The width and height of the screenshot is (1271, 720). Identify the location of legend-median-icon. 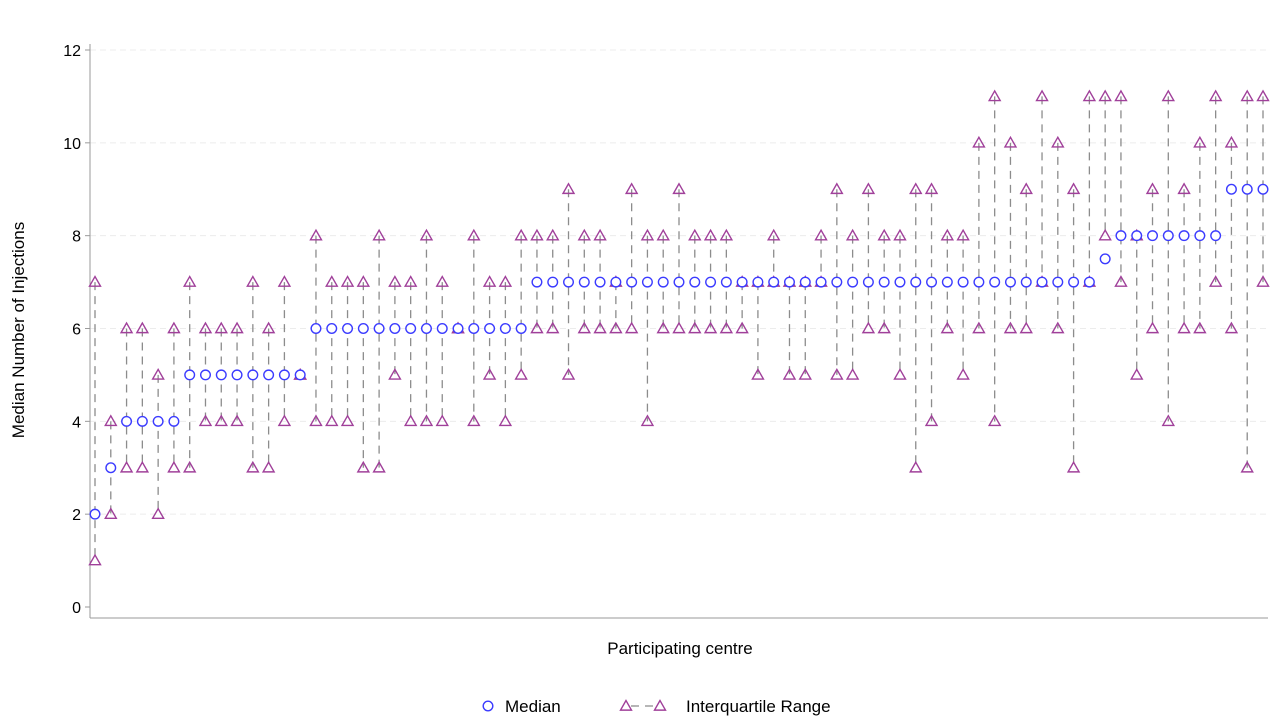
(488, 706).